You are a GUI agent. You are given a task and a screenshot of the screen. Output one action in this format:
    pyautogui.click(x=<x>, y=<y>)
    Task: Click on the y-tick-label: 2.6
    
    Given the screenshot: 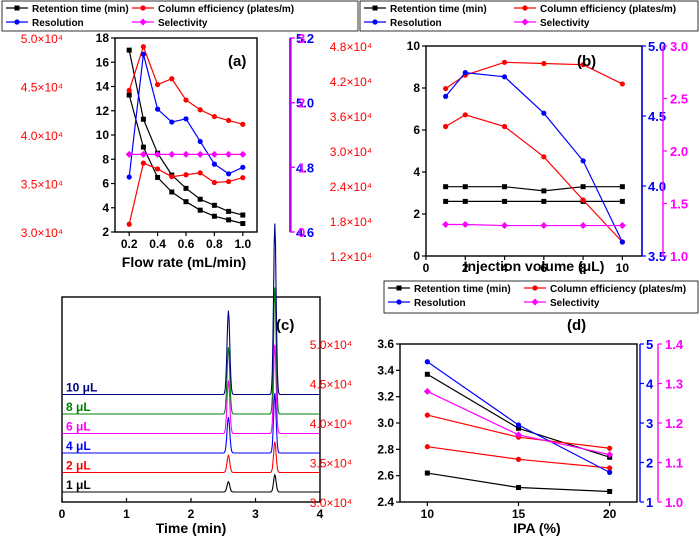 What is the action you would take?
    pyautogui.click(x=385, y=476)
    